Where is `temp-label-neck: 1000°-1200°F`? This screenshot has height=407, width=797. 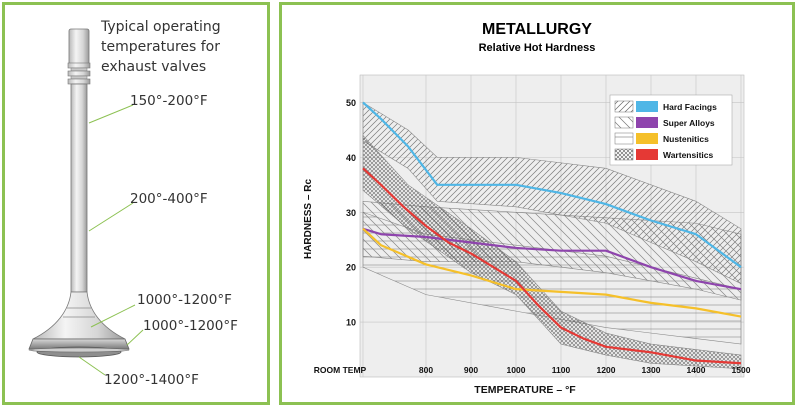
temp-label-neck: 1000°-1200°F is located at coordinates (184, 300).